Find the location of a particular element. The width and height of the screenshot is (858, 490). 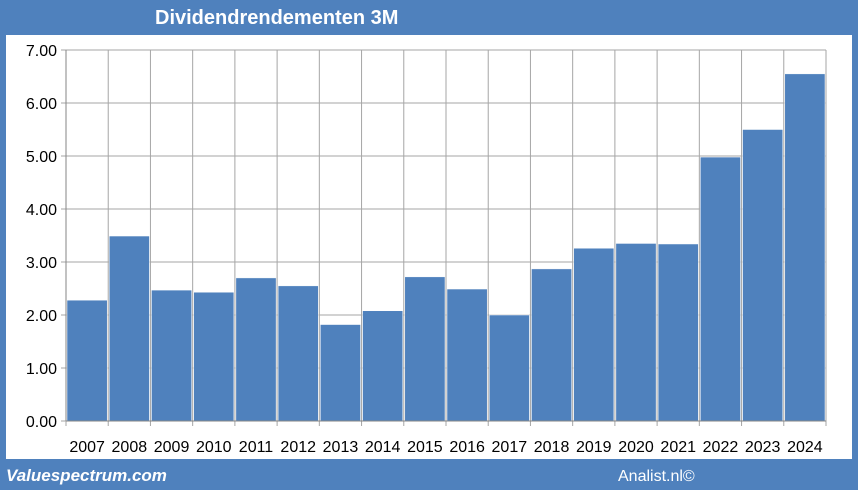

x-tick-label: 2018 is located at coordinates (552, 447).